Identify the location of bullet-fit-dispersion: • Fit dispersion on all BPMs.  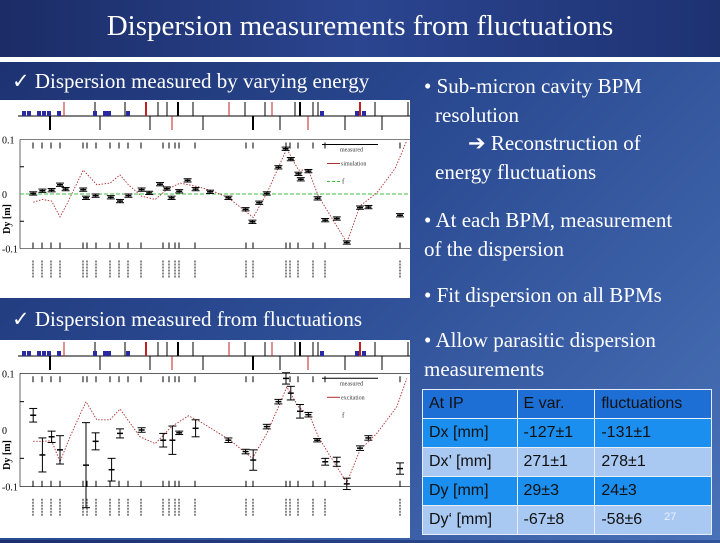
(543, 295).